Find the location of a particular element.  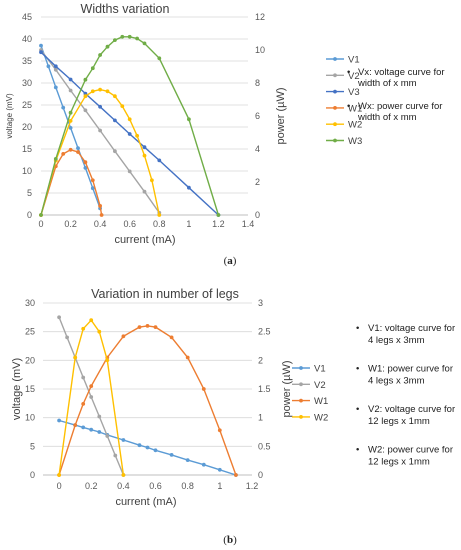

x-tick-label: 1.4 is located at coordinates (248, 224).